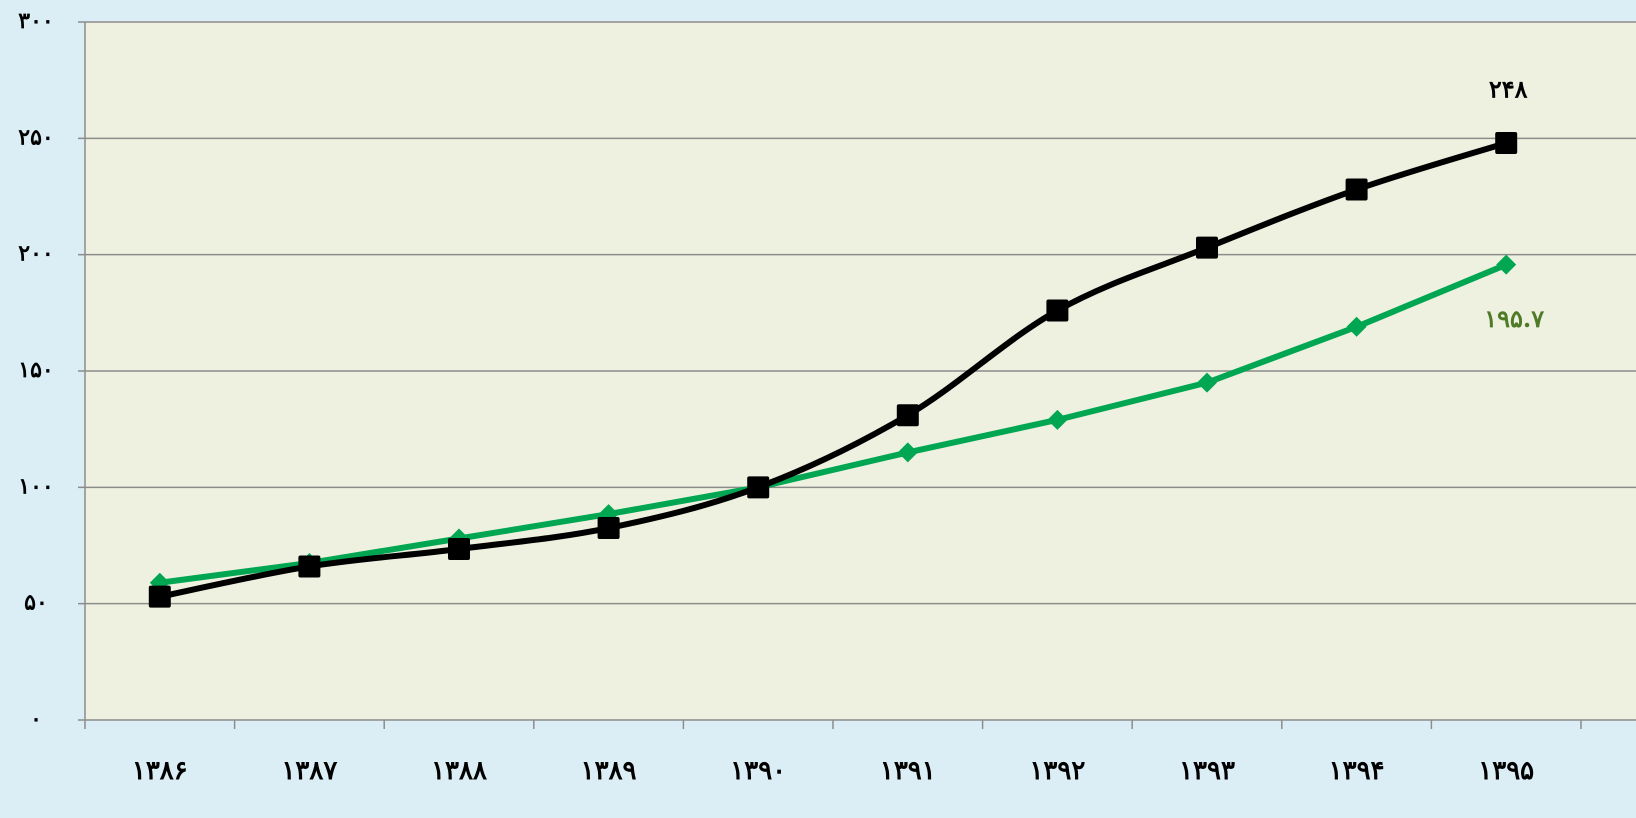  I want to click on y-tick-label: ۵۰, so click(36, 603).